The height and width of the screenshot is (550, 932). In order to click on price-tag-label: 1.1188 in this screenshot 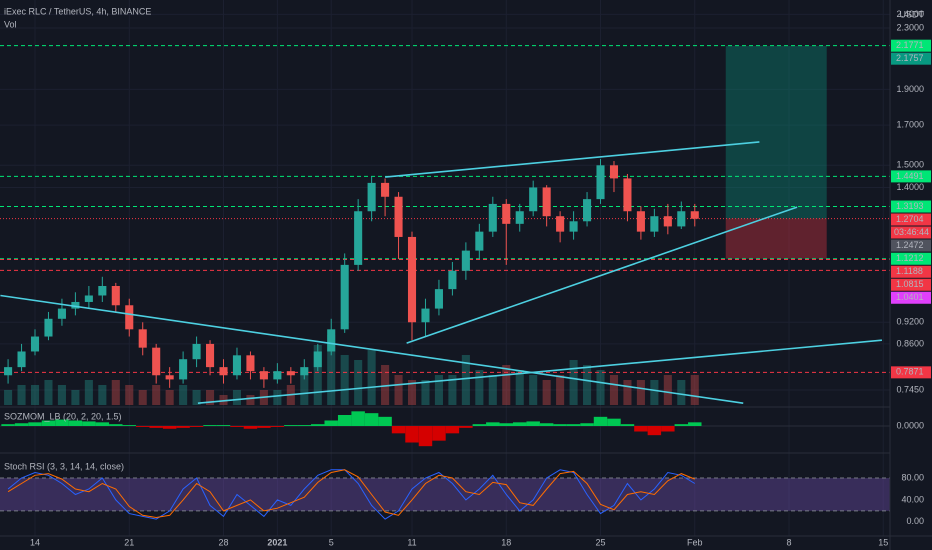, I will do `click(909, 271)`.